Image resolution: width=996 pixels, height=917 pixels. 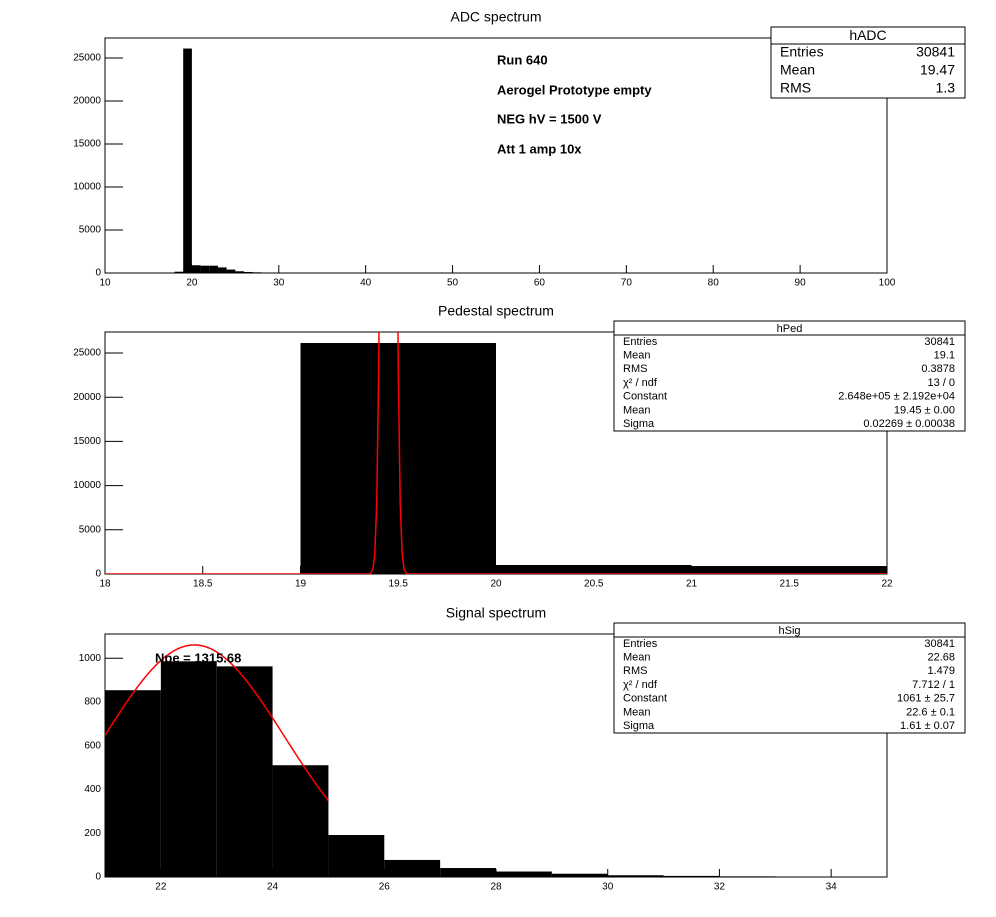 I want to click on x-tick-label: 18, so click(x=105, y=584).